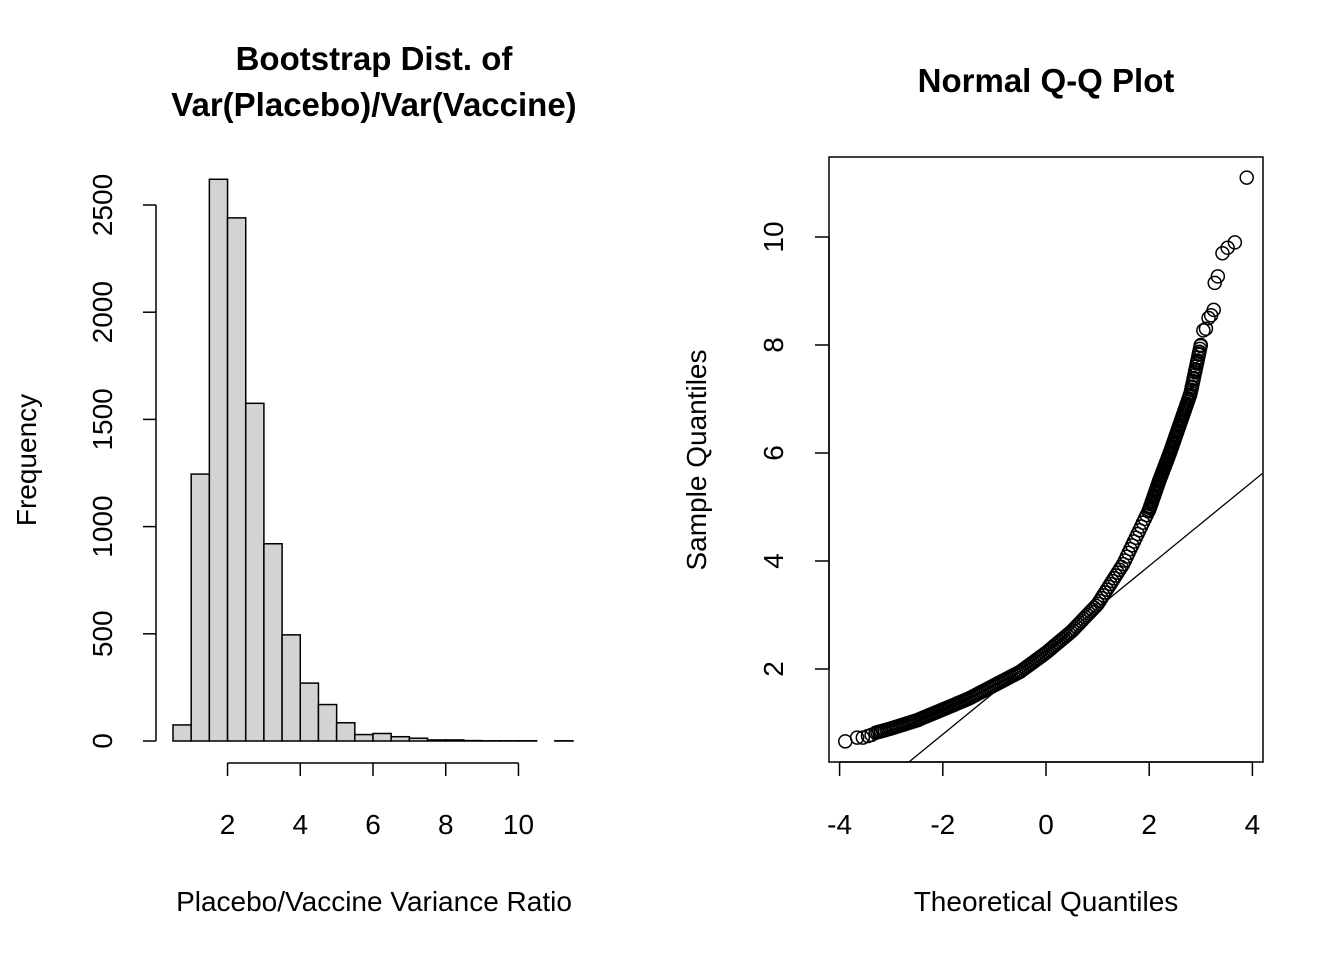  I want to click on qq-x-tick-label: 2, so click(1149, 824).